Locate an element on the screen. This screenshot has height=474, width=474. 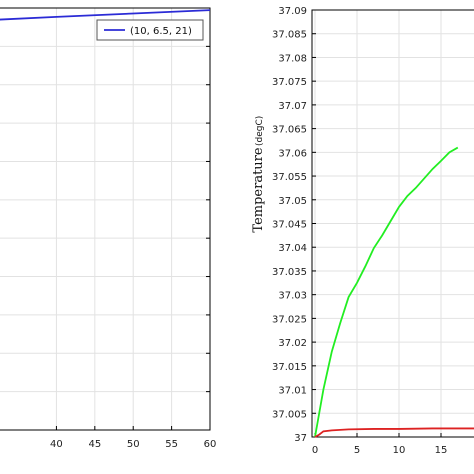
right-y-tick-label: 37.065 is located at coordinates (289, 130).